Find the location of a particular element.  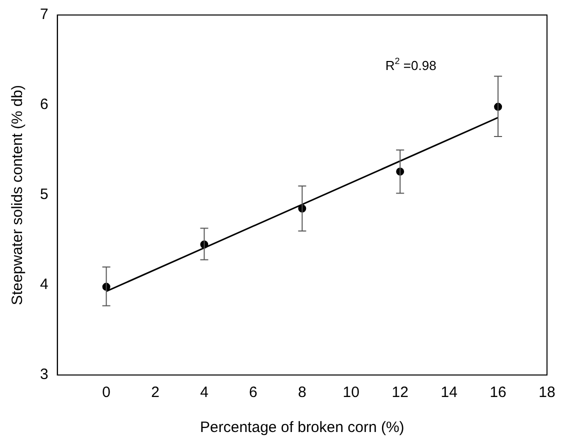

x-tick-label: 2 is located at coordinates (155, 393).